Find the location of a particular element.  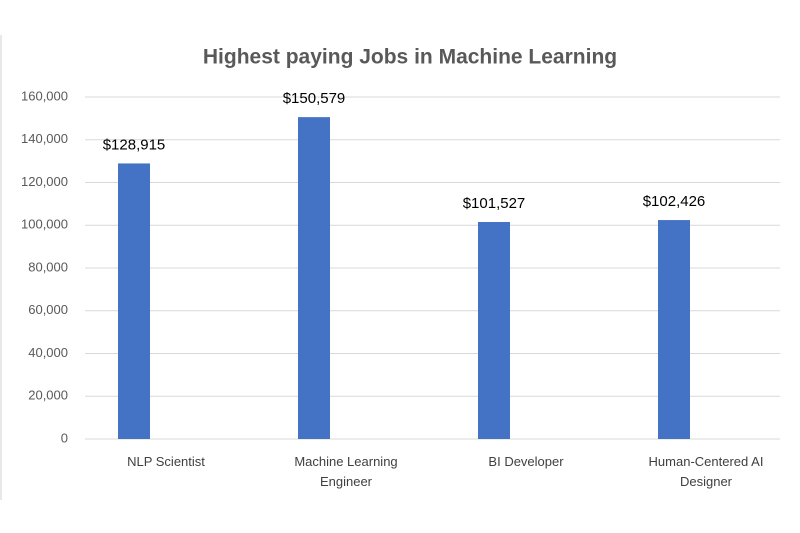

y-tick-label: 60,000 is located at coordinates (48, 309).